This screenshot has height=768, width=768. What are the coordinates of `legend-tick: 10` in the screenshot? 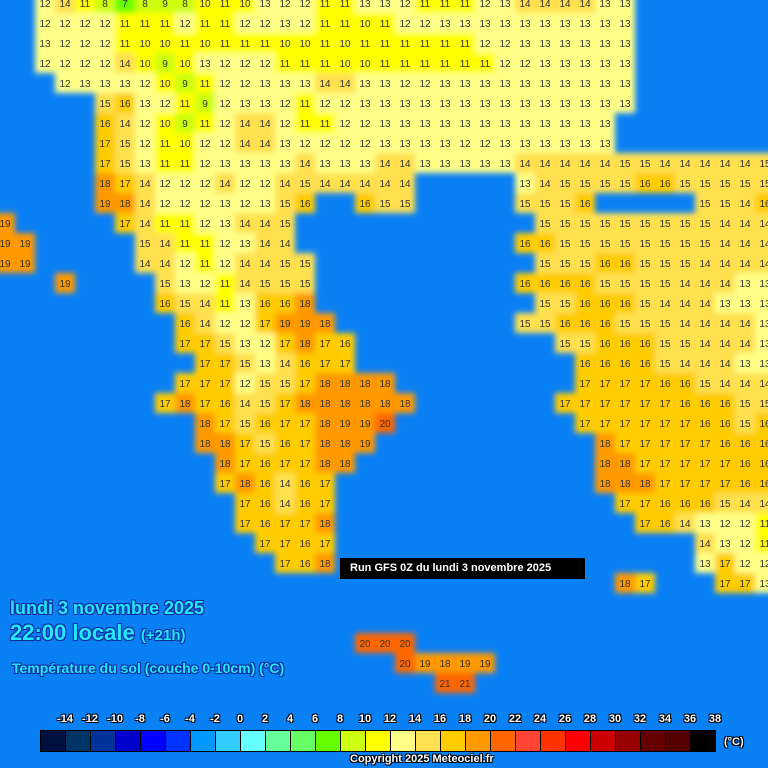 It's located at (365, 719).